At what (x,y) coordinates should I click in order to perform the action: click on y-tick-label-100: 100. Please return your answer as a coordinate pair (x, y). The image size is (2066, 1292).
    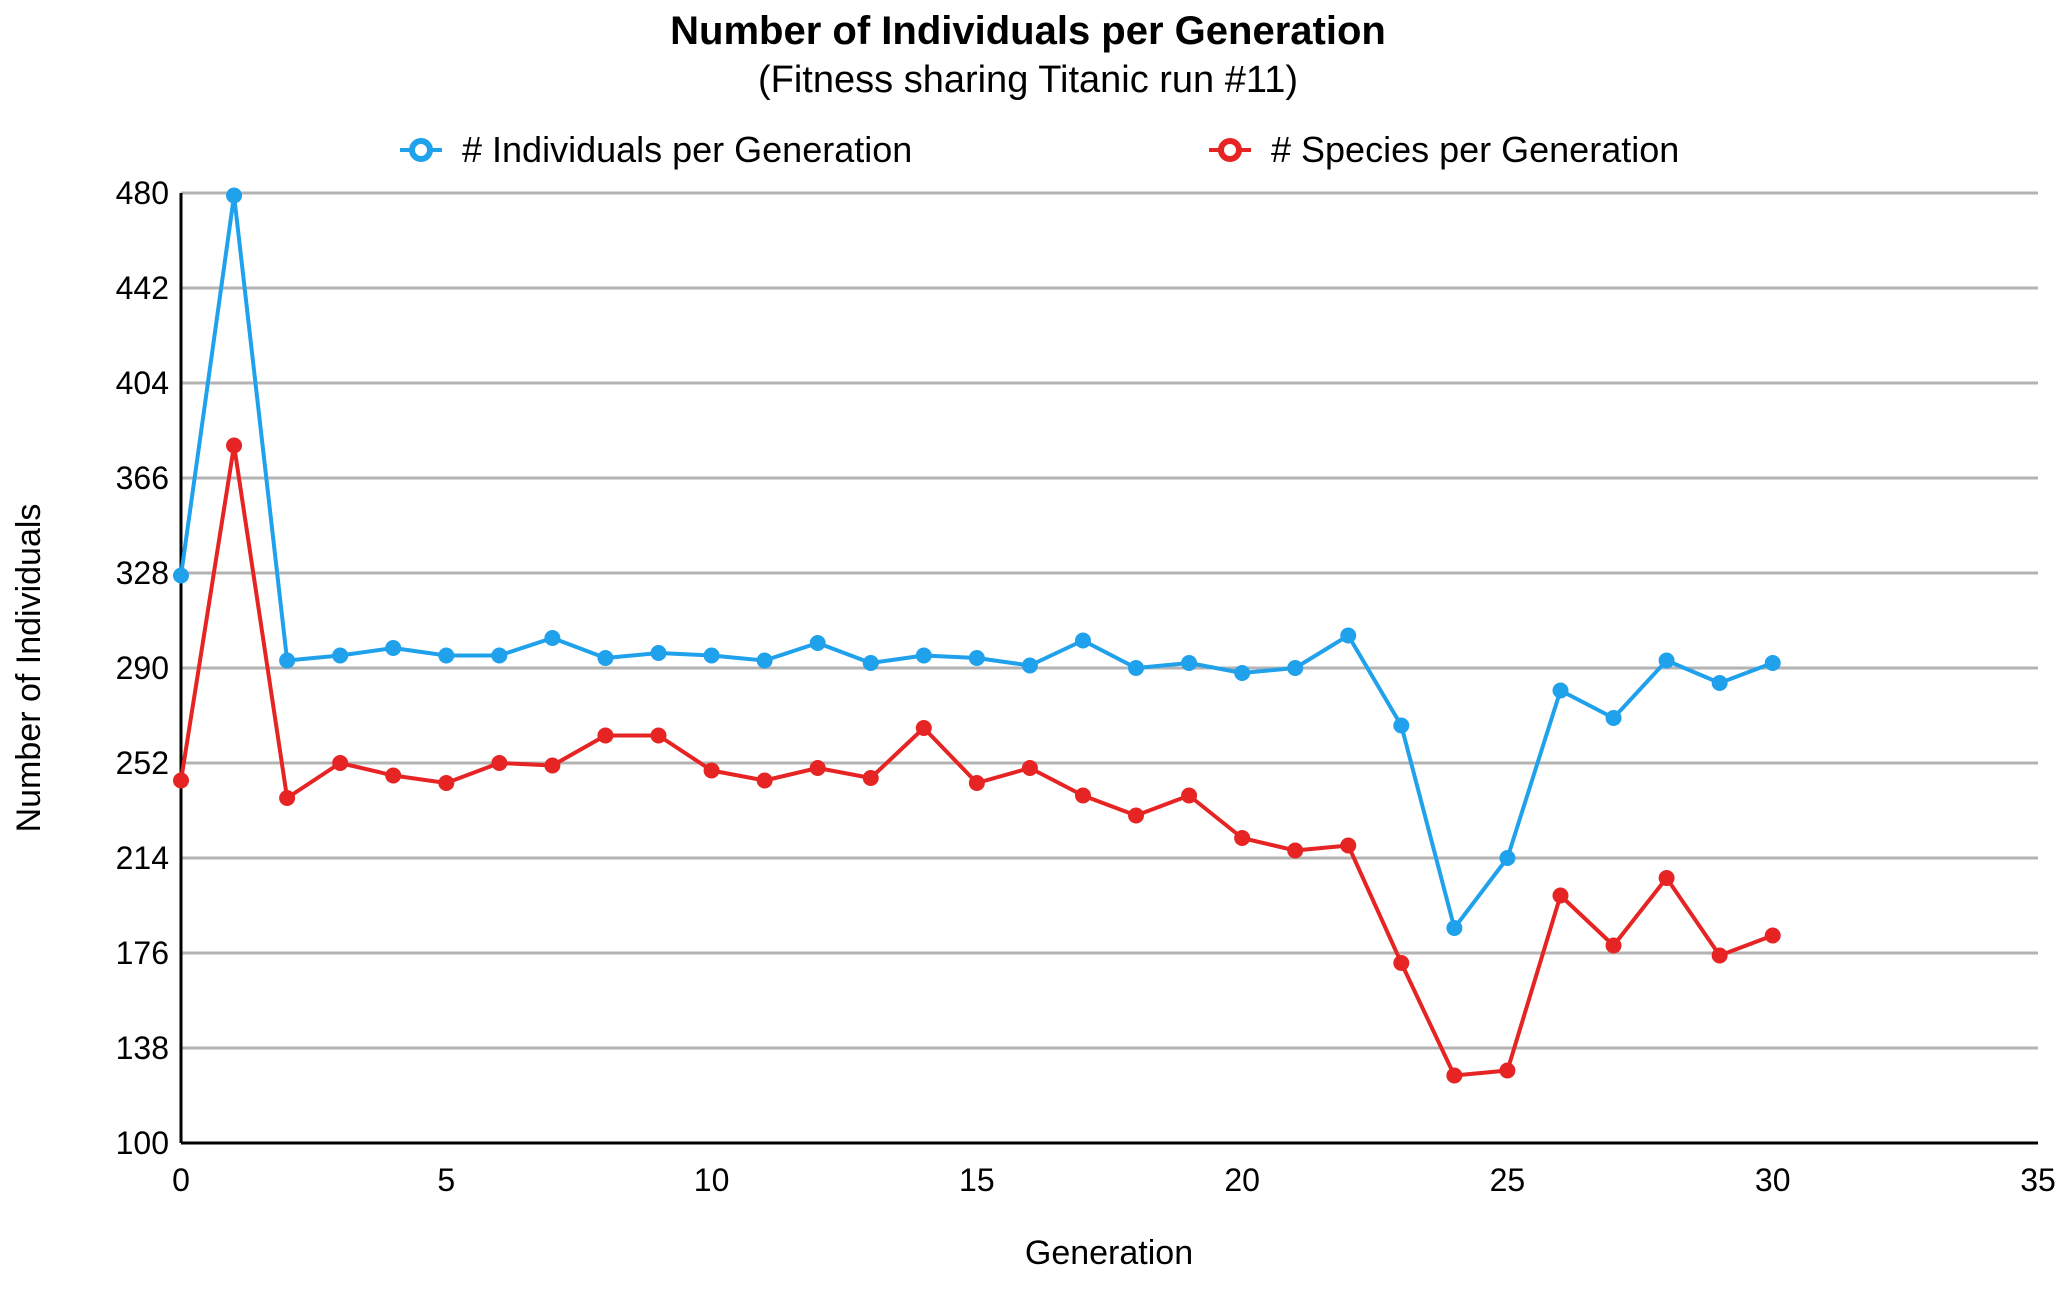
    Looking at the image, I should click on (142, 1143).